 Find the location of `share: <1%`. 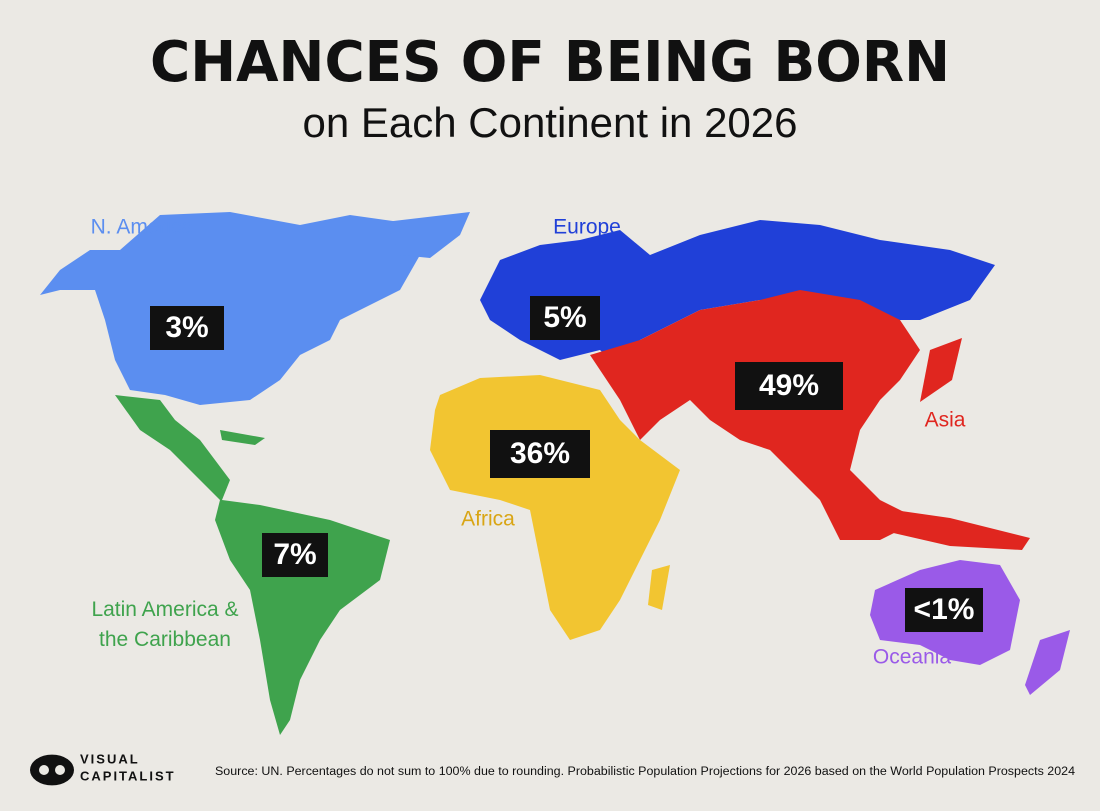

share: <1% is located at coordinates (944, 609).